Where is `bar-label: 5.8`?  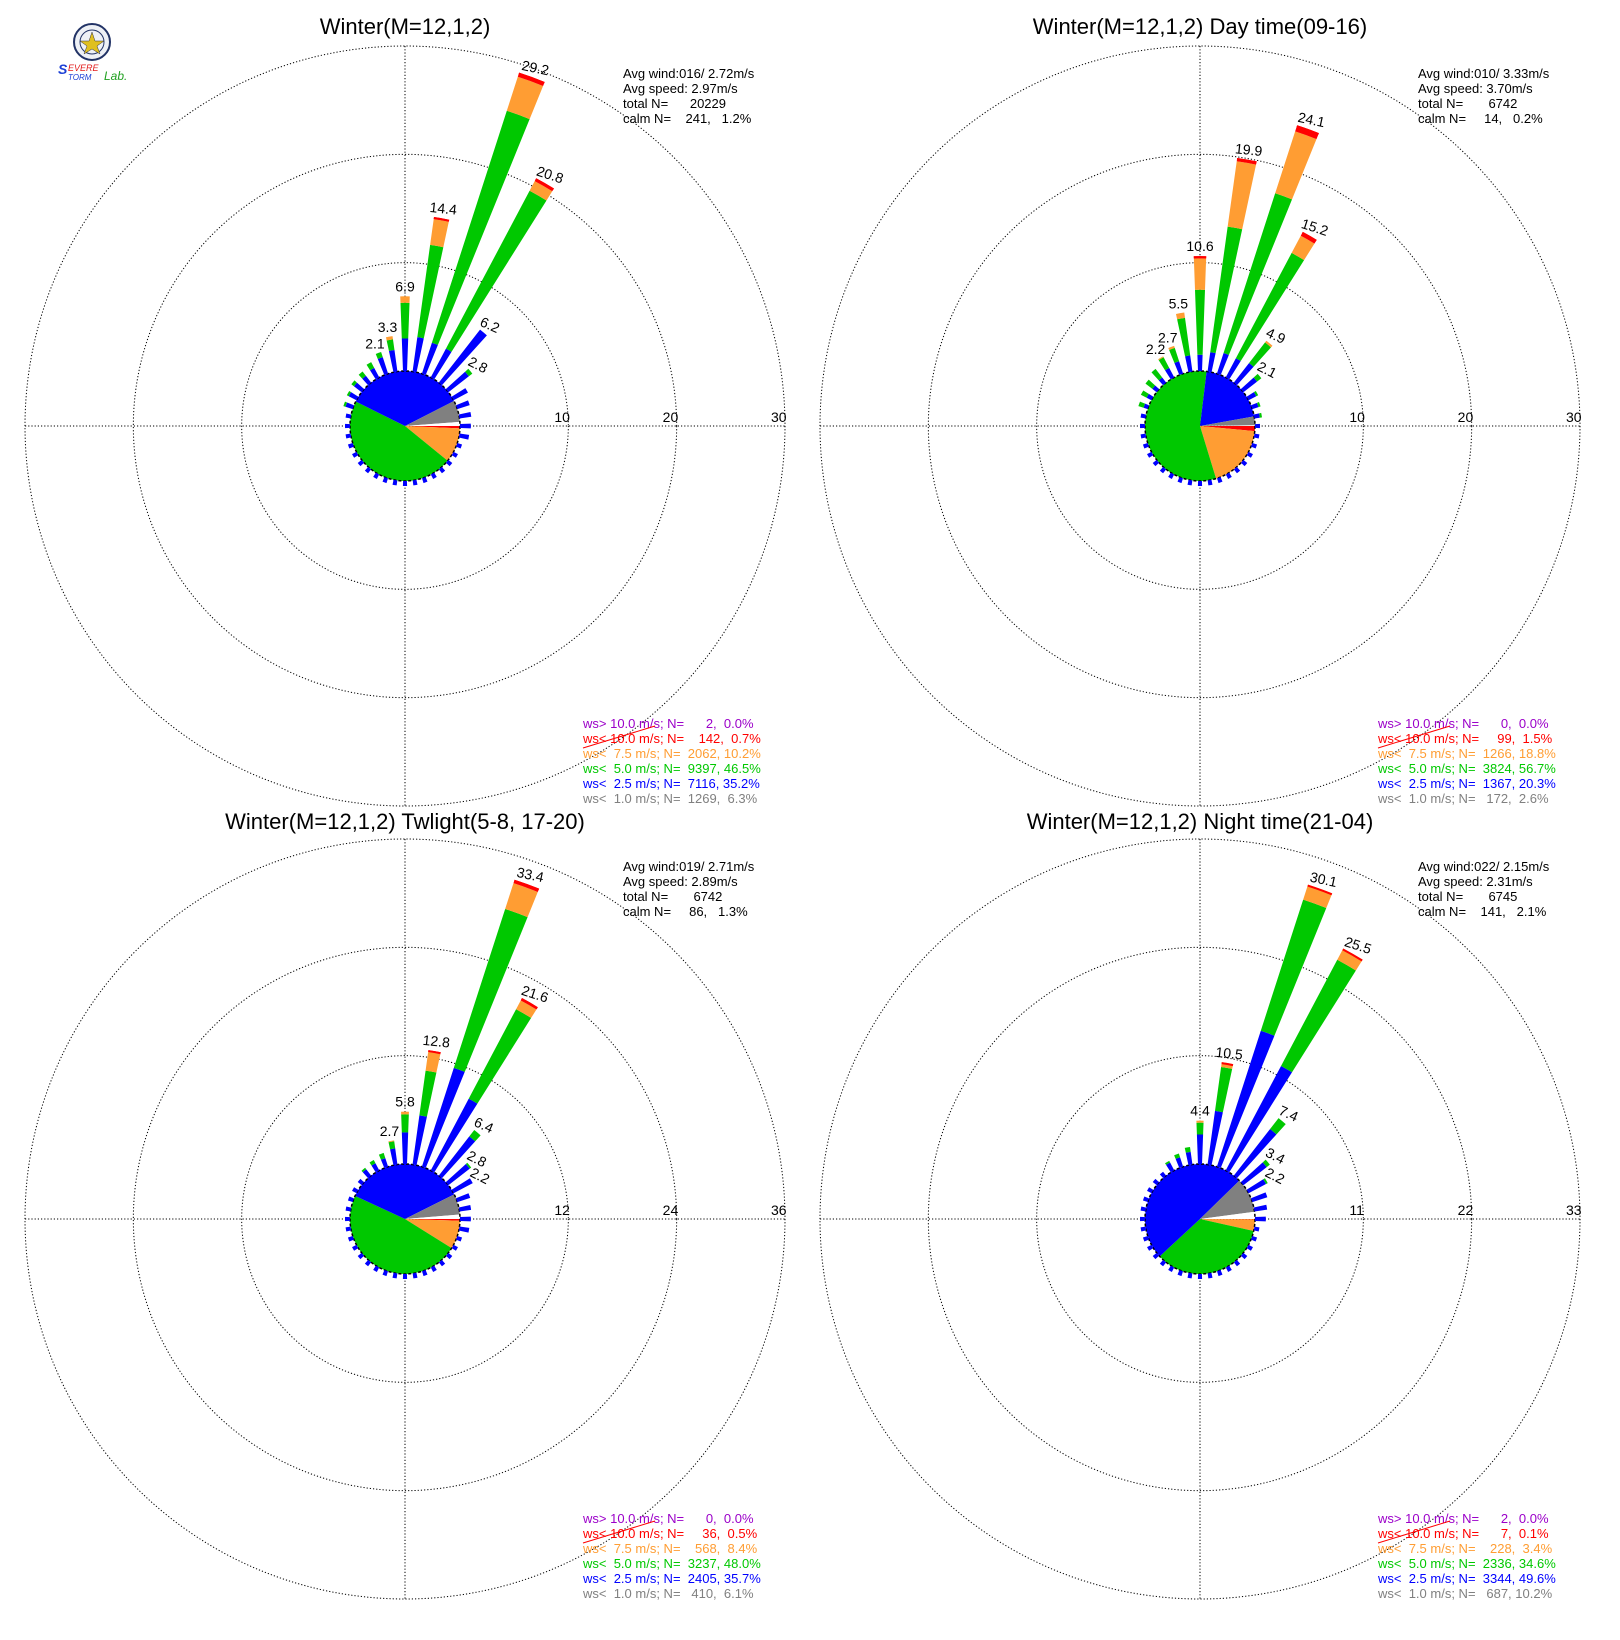 bar-label: 5.8 is located at coordinates (405, 1102).